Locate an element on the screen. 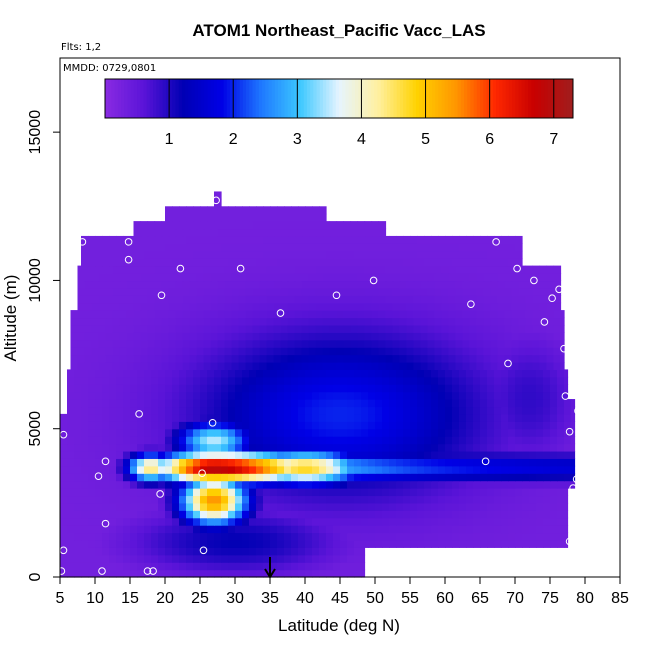 The width and height of the screenshot is (650, 650). x-tick-label: 65 is located at coordinates (480, 598).